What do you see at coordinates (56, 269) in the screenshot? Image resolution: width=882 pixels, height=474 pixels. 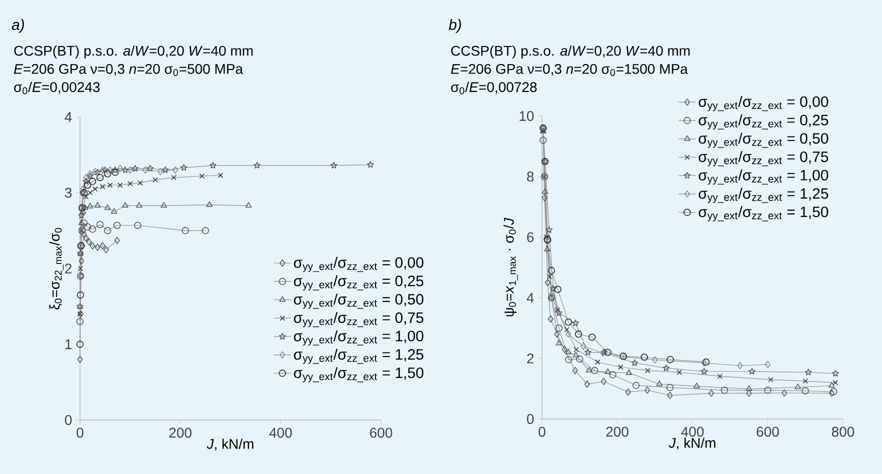 I see `y-axis-title: ξ$_{0}$=σ$_{22_max}$/σ$_{0}$` at bounding box center [56, 269].